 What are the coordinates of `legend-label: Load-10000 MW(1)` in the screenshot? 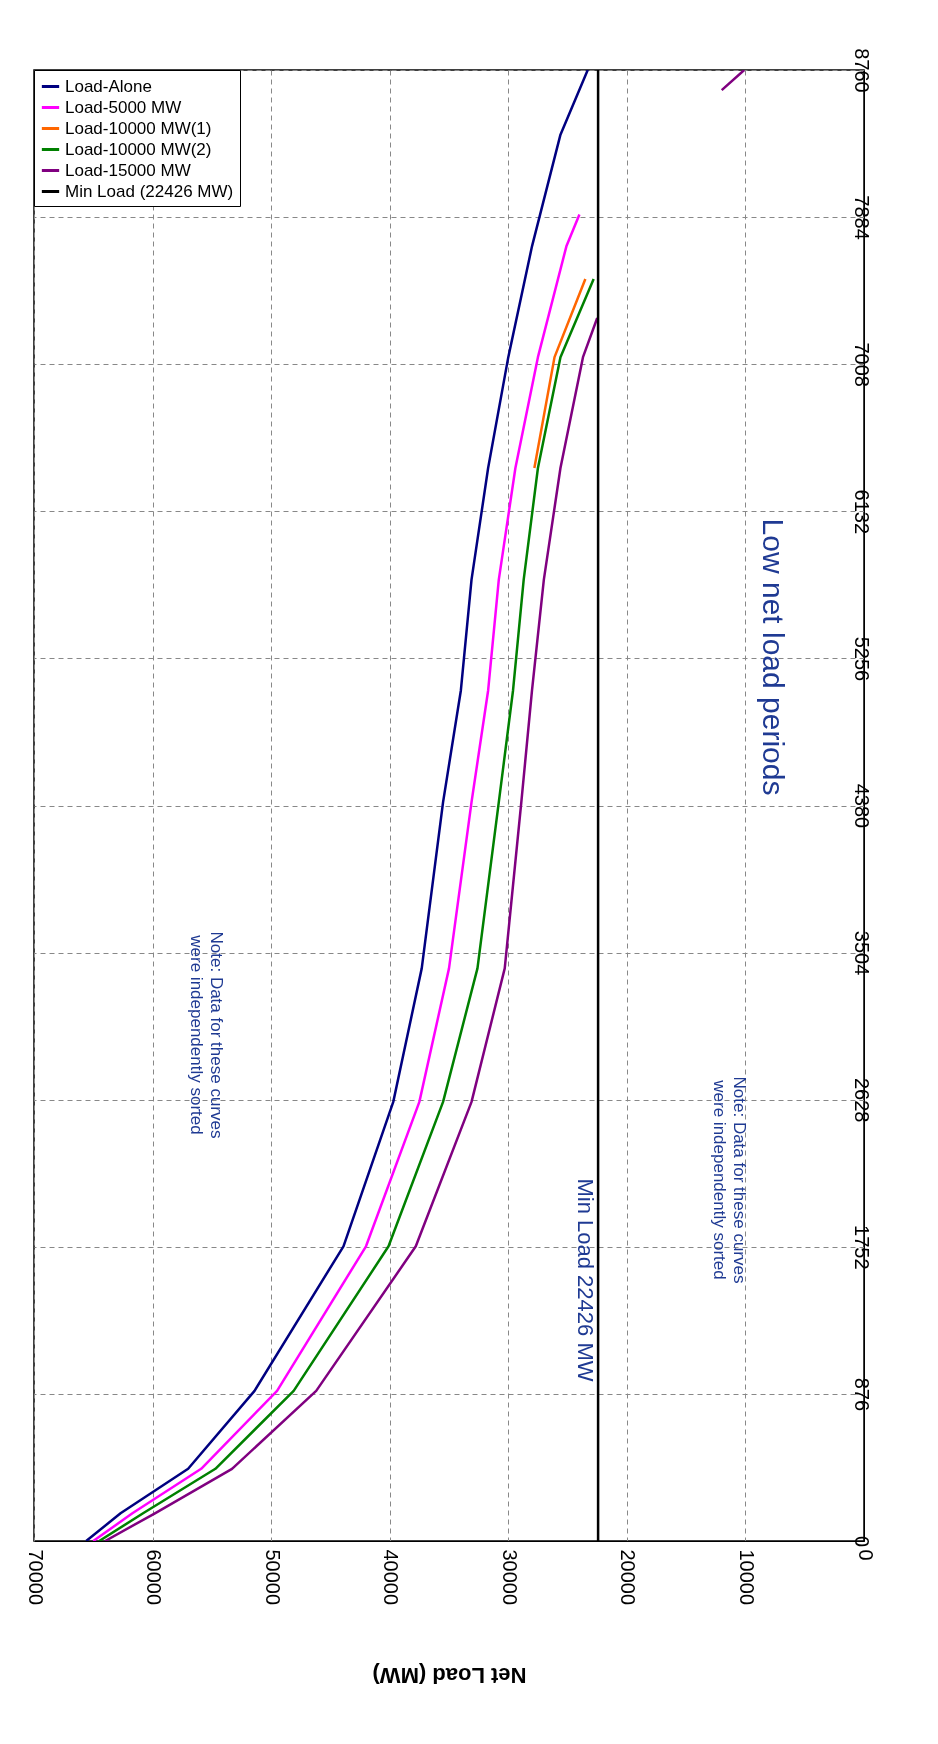 It's located at (138, 128).